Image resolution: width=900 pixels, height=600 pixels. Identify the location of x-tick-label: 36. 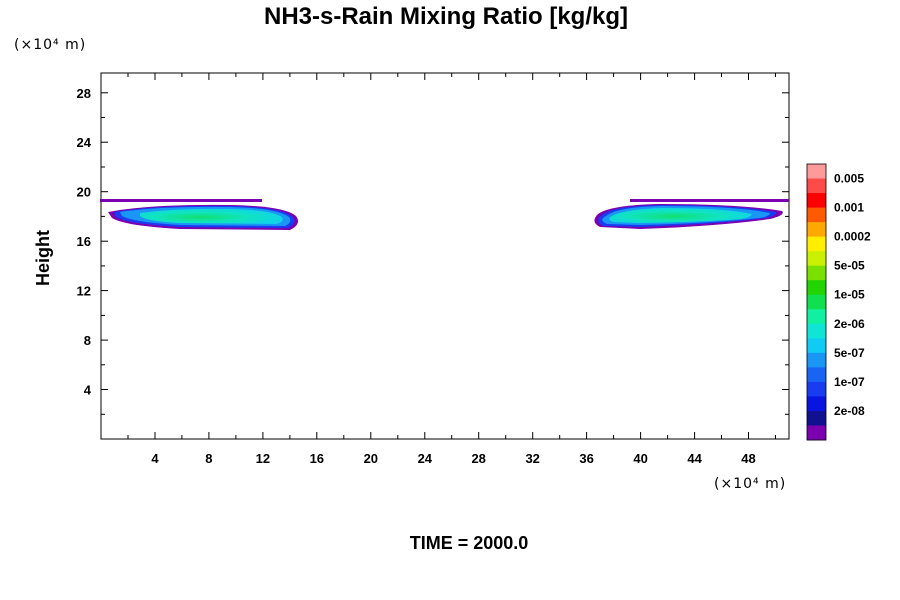
(586, 458).